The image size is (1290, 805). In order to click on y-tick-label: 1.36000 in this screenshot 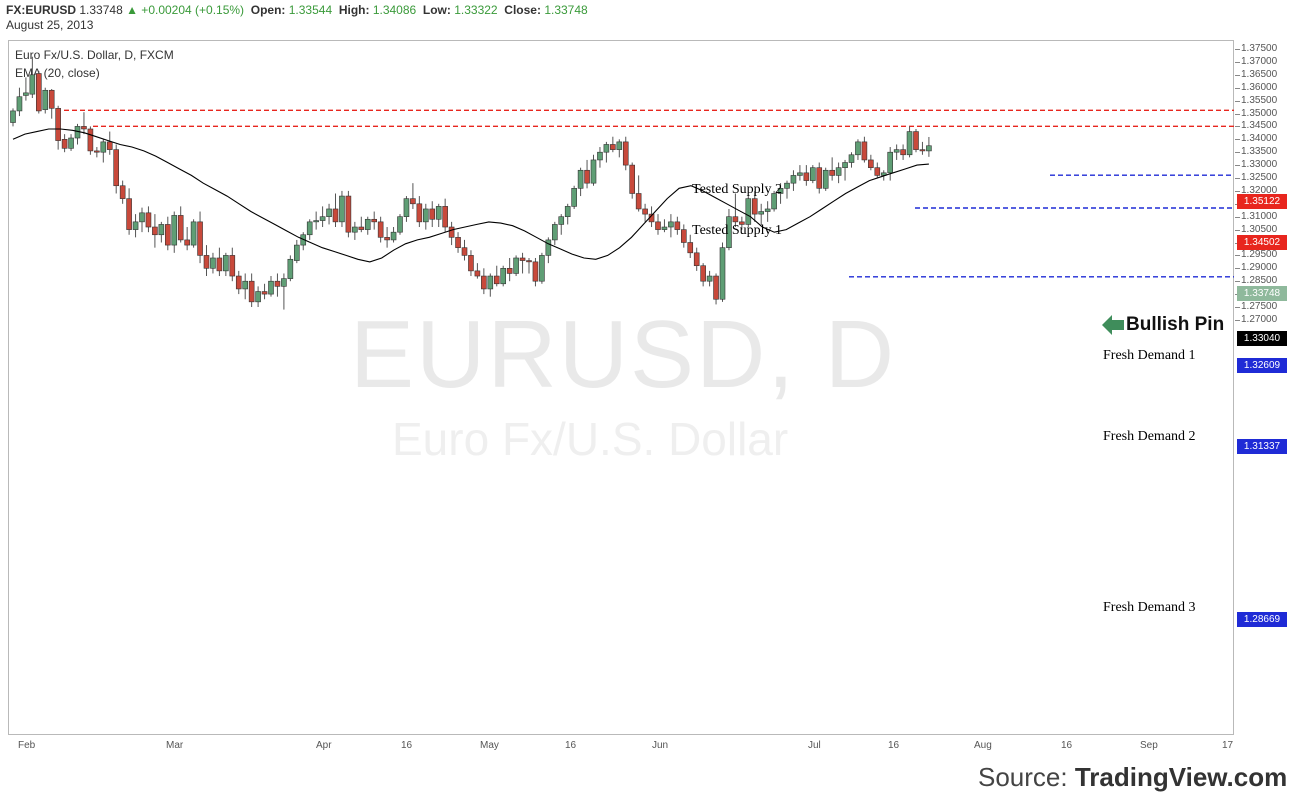, I will do `click(1259, 87)`.